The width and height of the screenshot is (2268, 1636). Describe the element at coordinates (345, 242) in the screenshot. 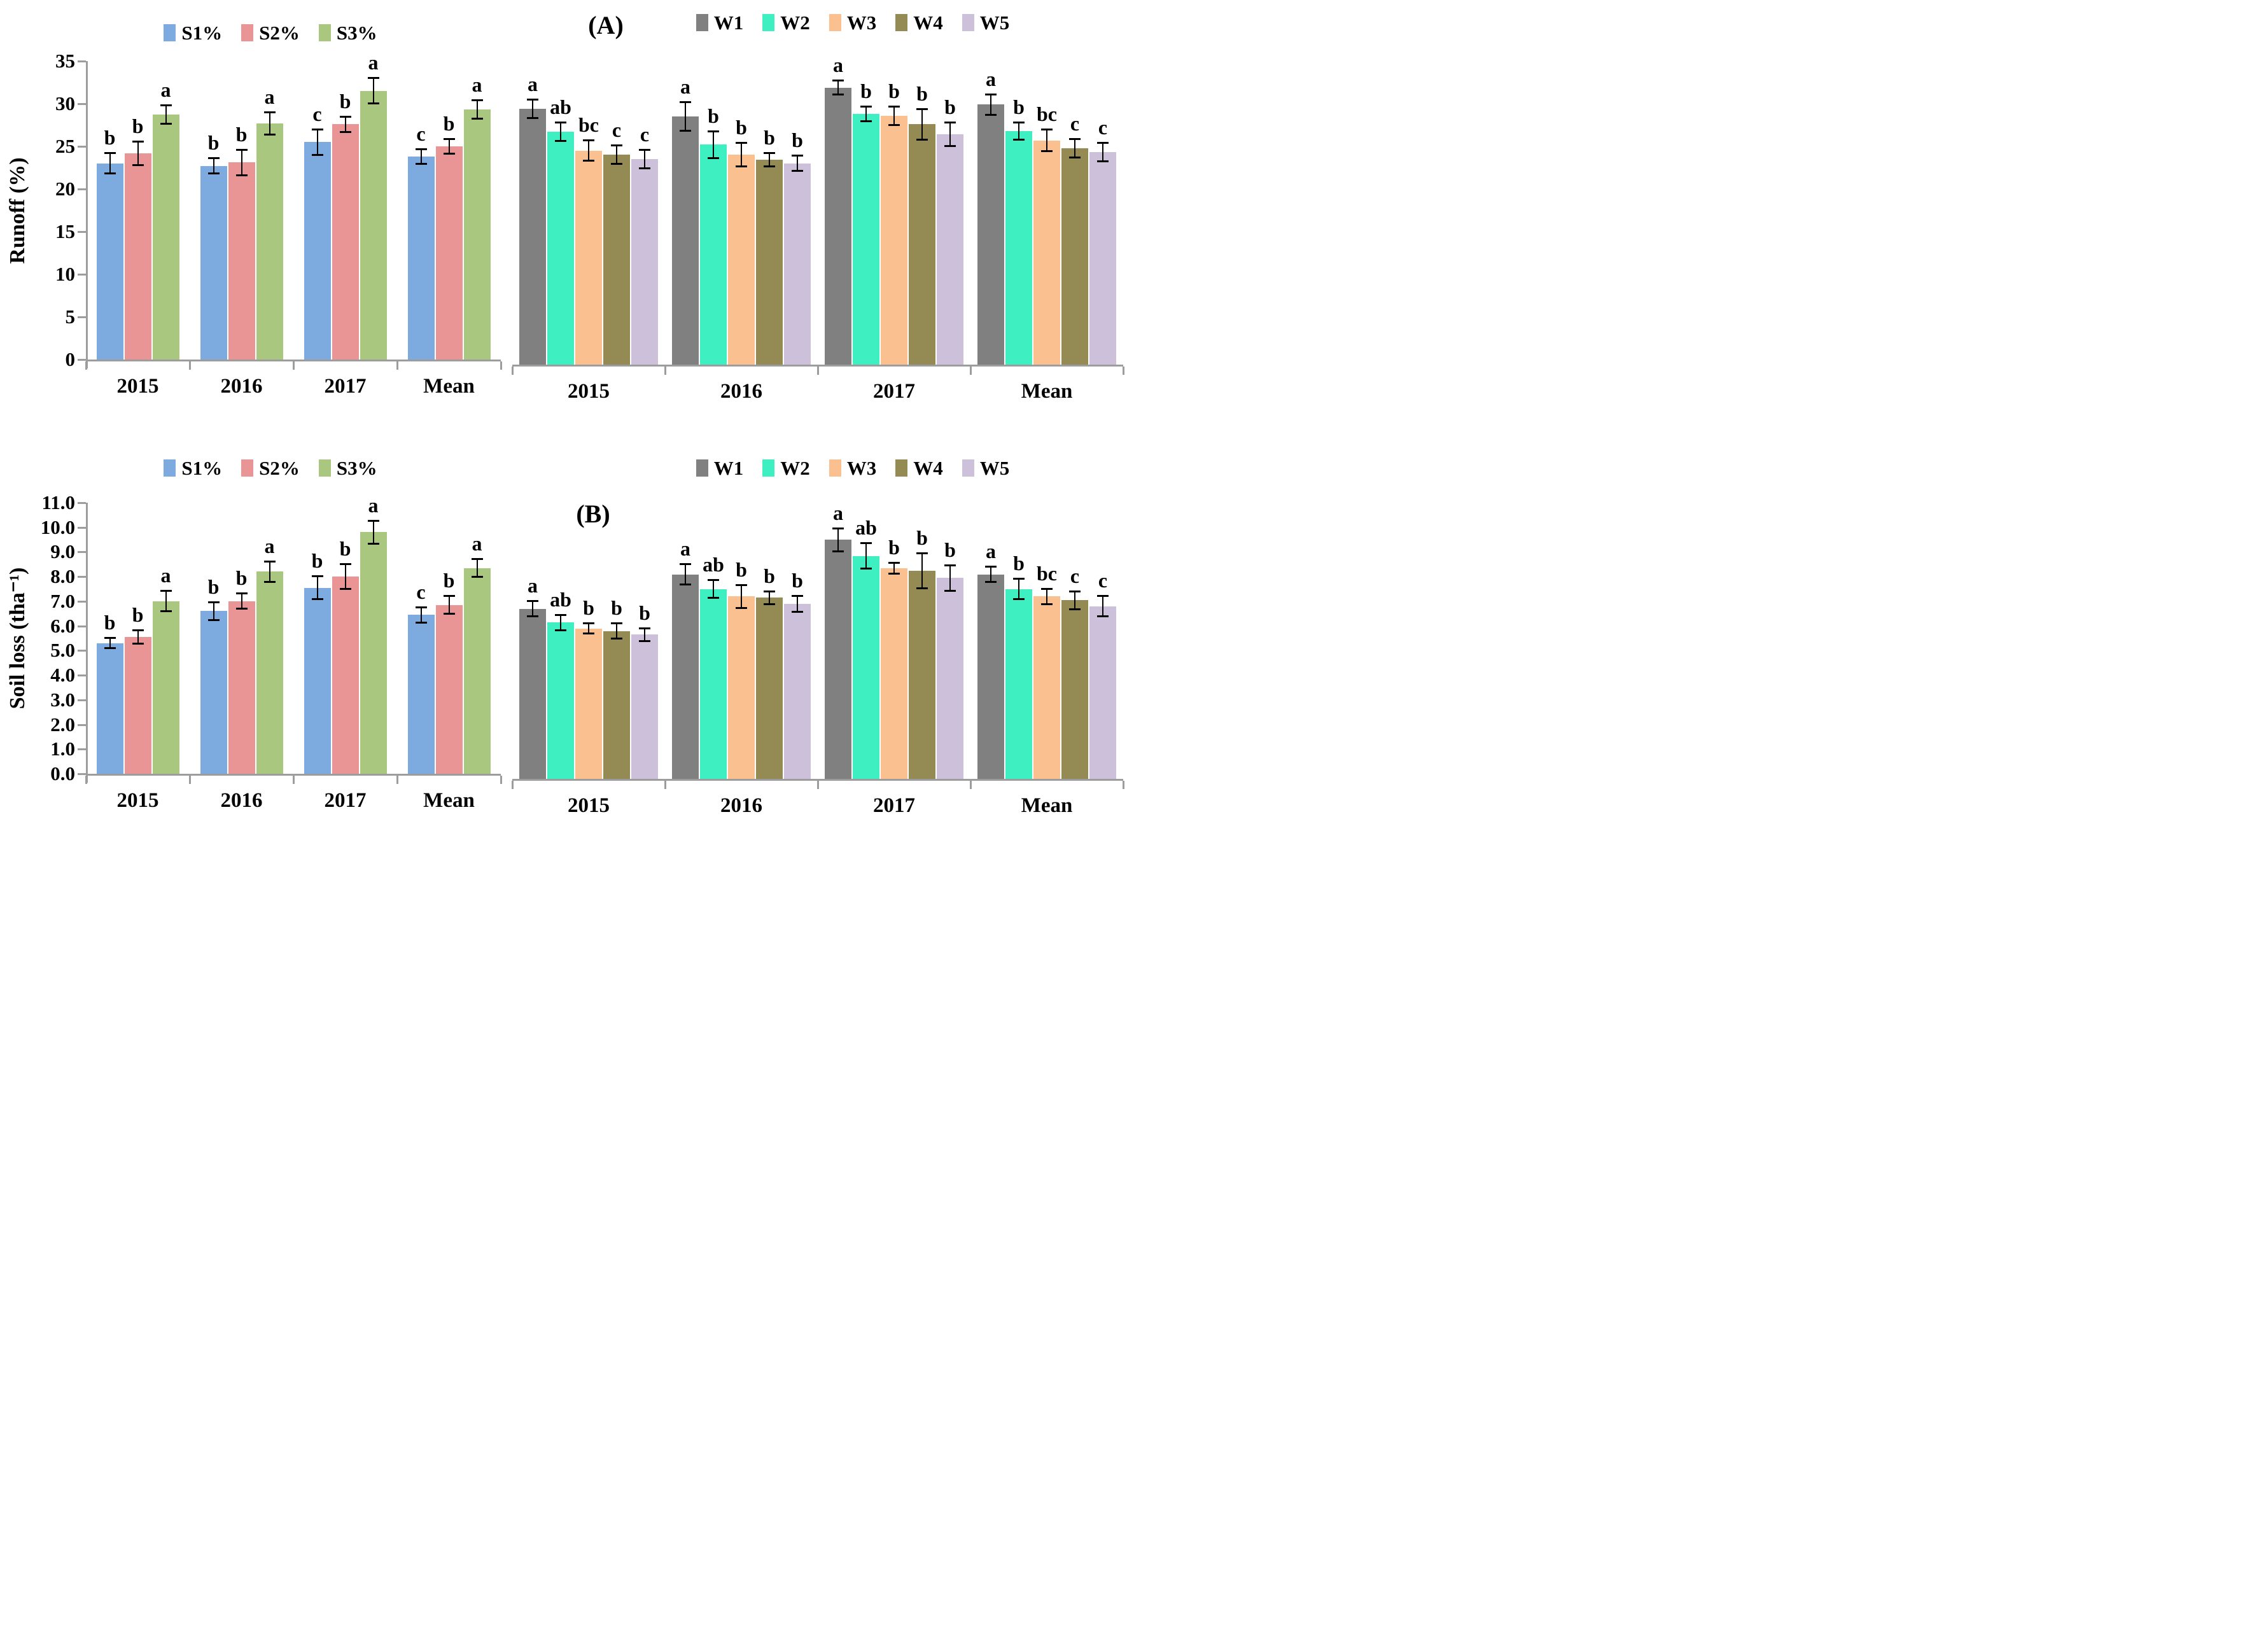

I see `bar-s2pct-2017` at that location.